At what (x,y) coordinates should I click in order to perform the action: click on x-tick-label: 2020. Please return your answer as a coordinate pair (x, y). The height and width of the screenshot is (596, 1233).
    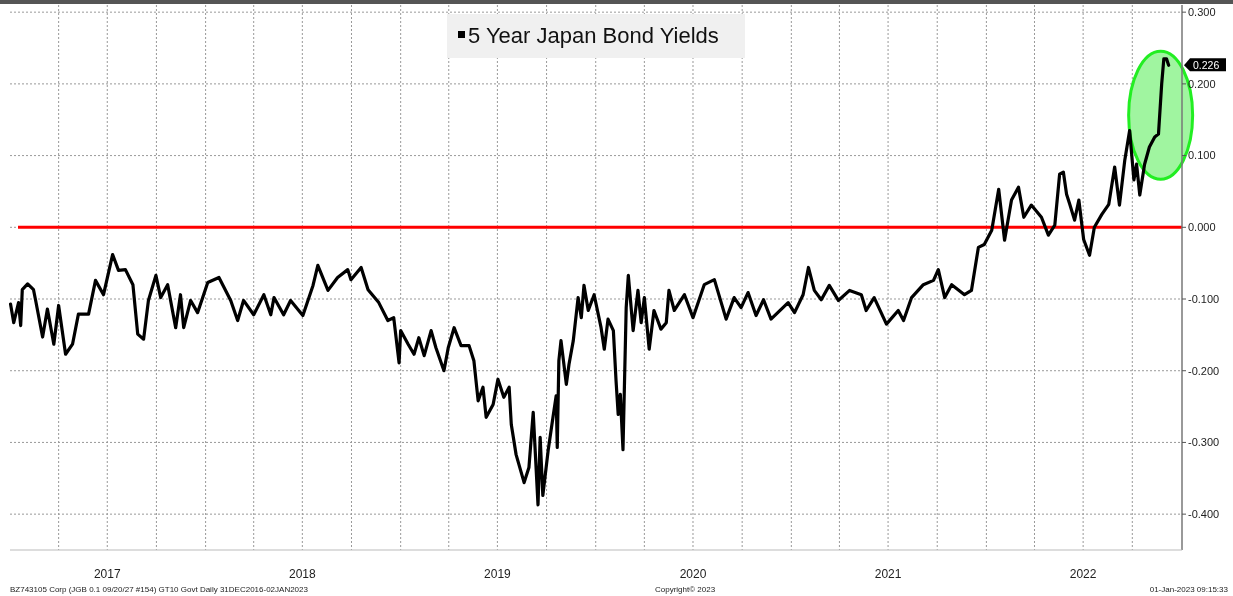
    Looking at the image, I should click on (693, 574).